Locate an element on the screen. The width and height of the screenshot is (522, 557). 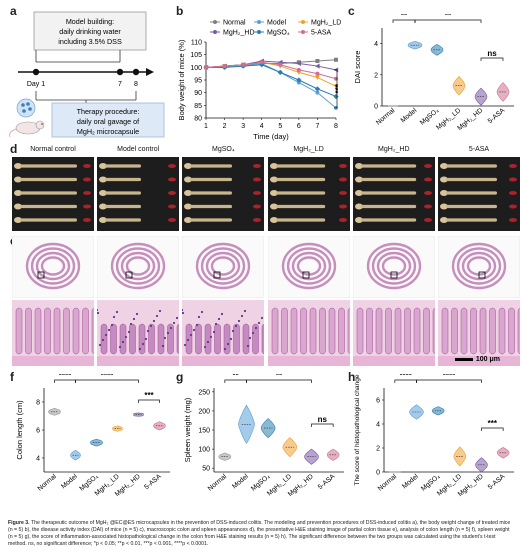
y-tick-label: 90 is located at coordinates (198, 93).